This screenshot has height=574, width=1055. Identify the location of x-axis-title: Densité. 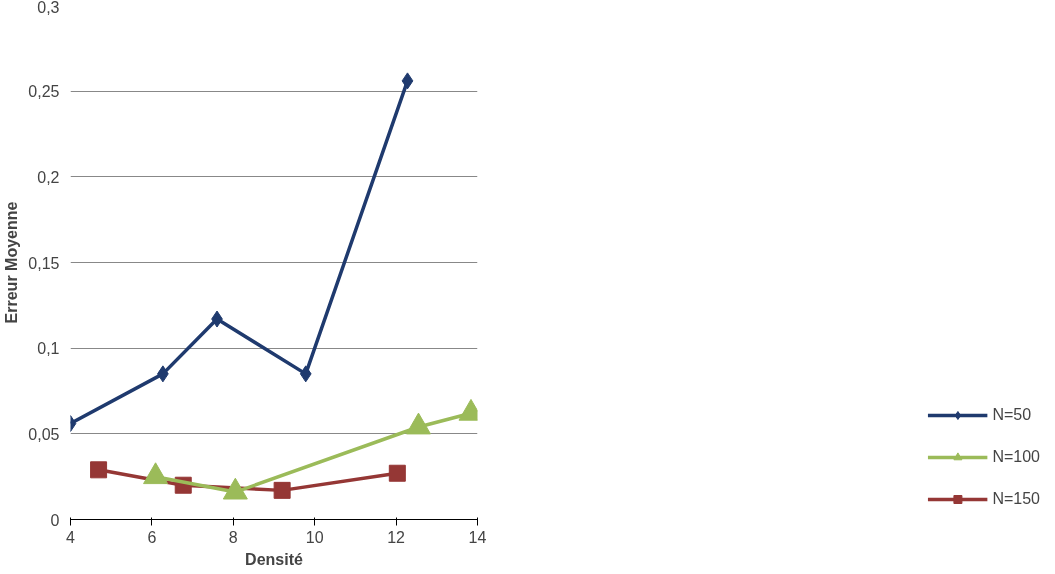
(274, 559).